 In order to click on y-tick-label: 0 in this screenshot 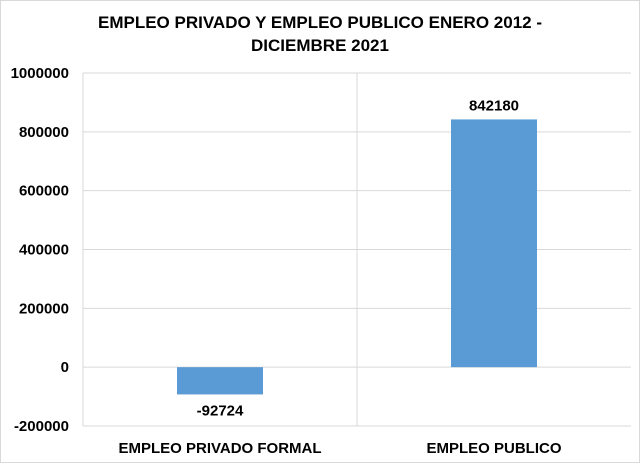, I will do `click(65, 367)`.